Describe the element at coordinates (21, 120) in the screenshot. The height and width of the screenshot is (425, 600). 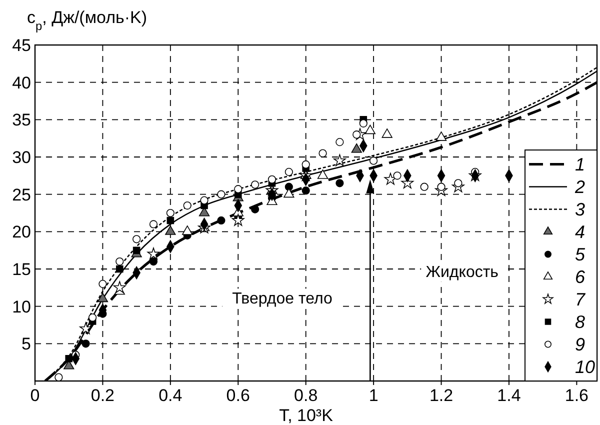
I see `y-tick-label: 35` at that location.